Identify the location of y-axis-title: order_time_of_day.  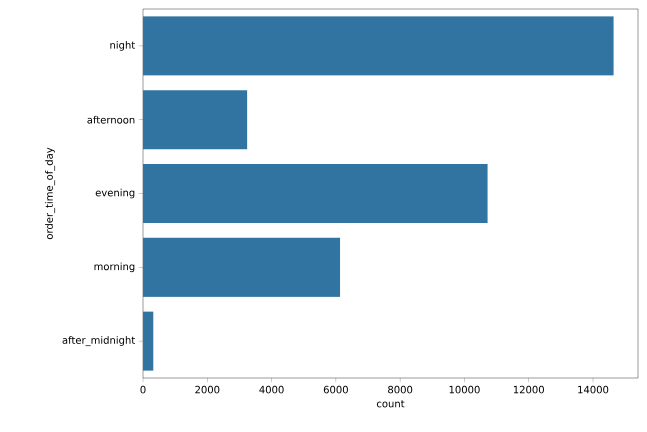
(50, 194).